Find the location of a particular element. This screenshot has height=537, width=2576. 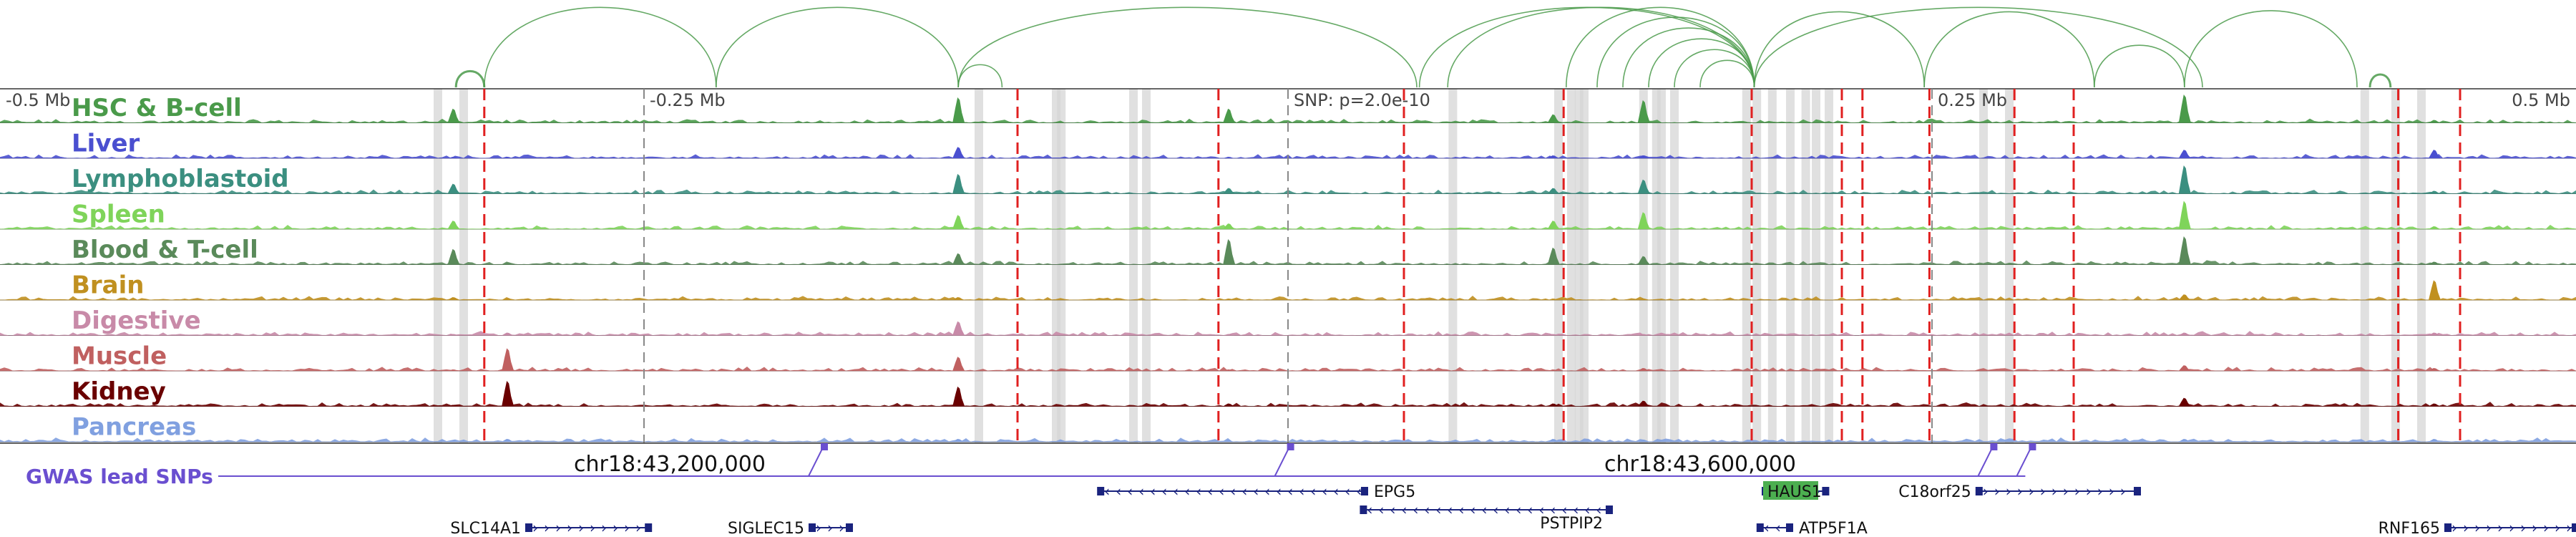

gene-epg5: ‹ ‹ ‹ ‹ ‹ ‹ ‹ ‹ ‹ ‹ ‹ ‹ ‹ ‹ ‹ ‹ ‹ ‹ ‹ ‹ ‹ ‹ ‹ EPG5 is located at coordinates (1256, 492).